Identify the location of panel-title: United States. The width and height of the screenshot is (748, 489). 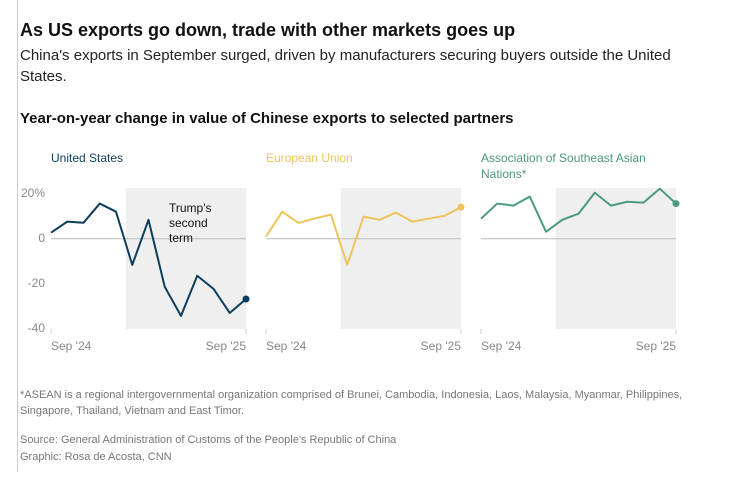
(87, 158).